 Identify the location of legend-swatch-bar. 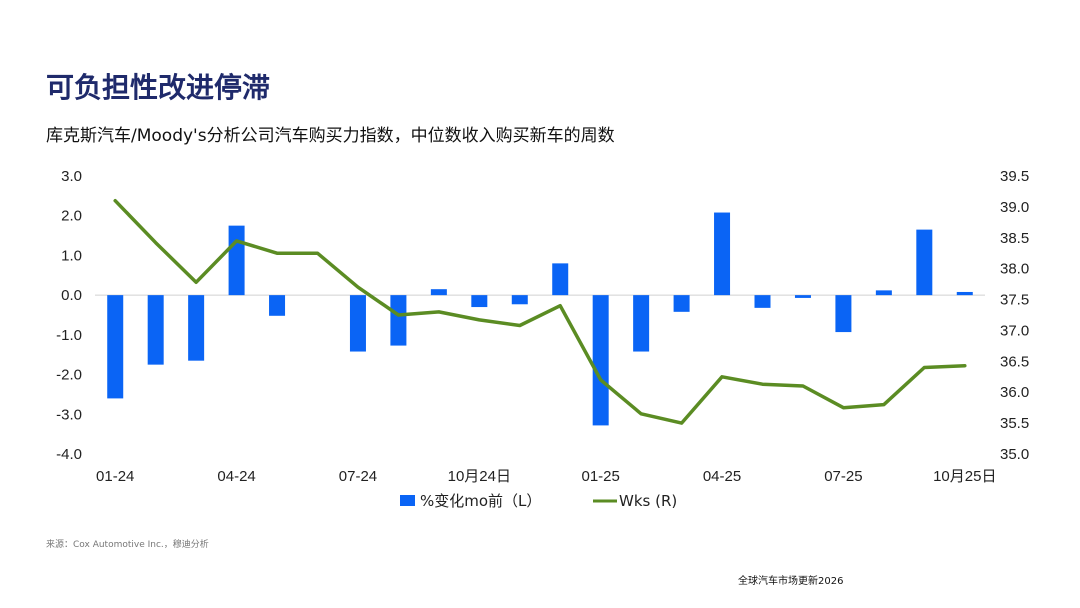
(407, 500).